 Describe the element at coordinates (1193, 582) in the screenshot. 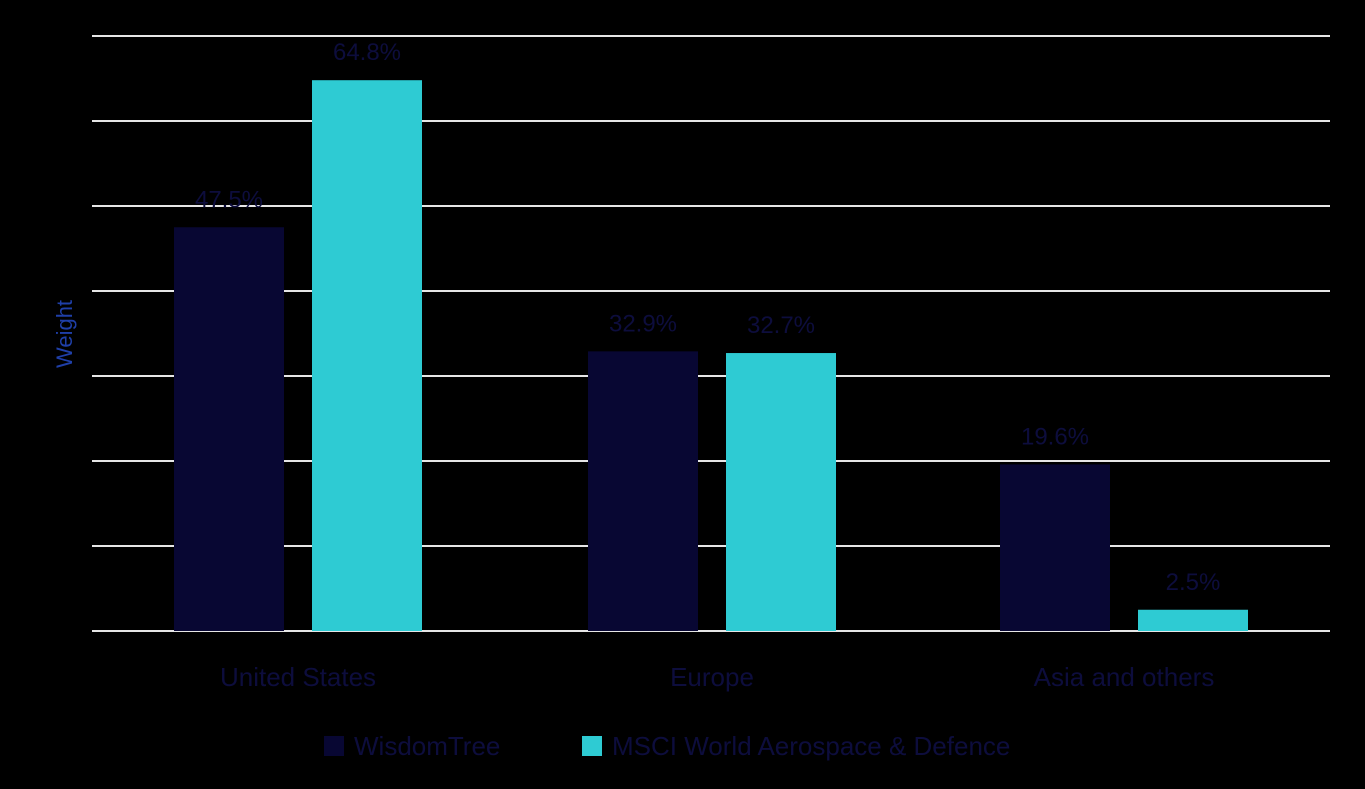

I see `data-label: 2.5%` at that location.